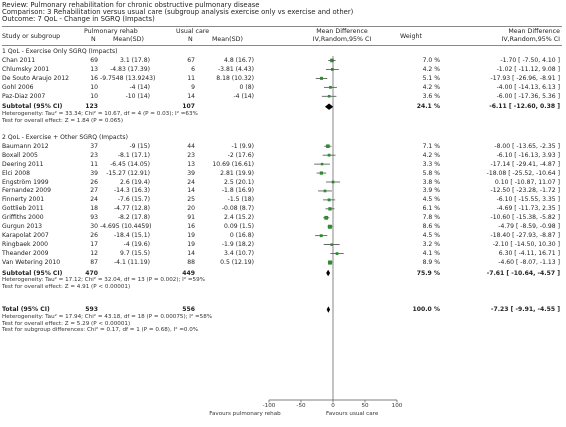 The image size is (566, 427). I want to click on total-label: Total (95% CI), so click(26, 310).